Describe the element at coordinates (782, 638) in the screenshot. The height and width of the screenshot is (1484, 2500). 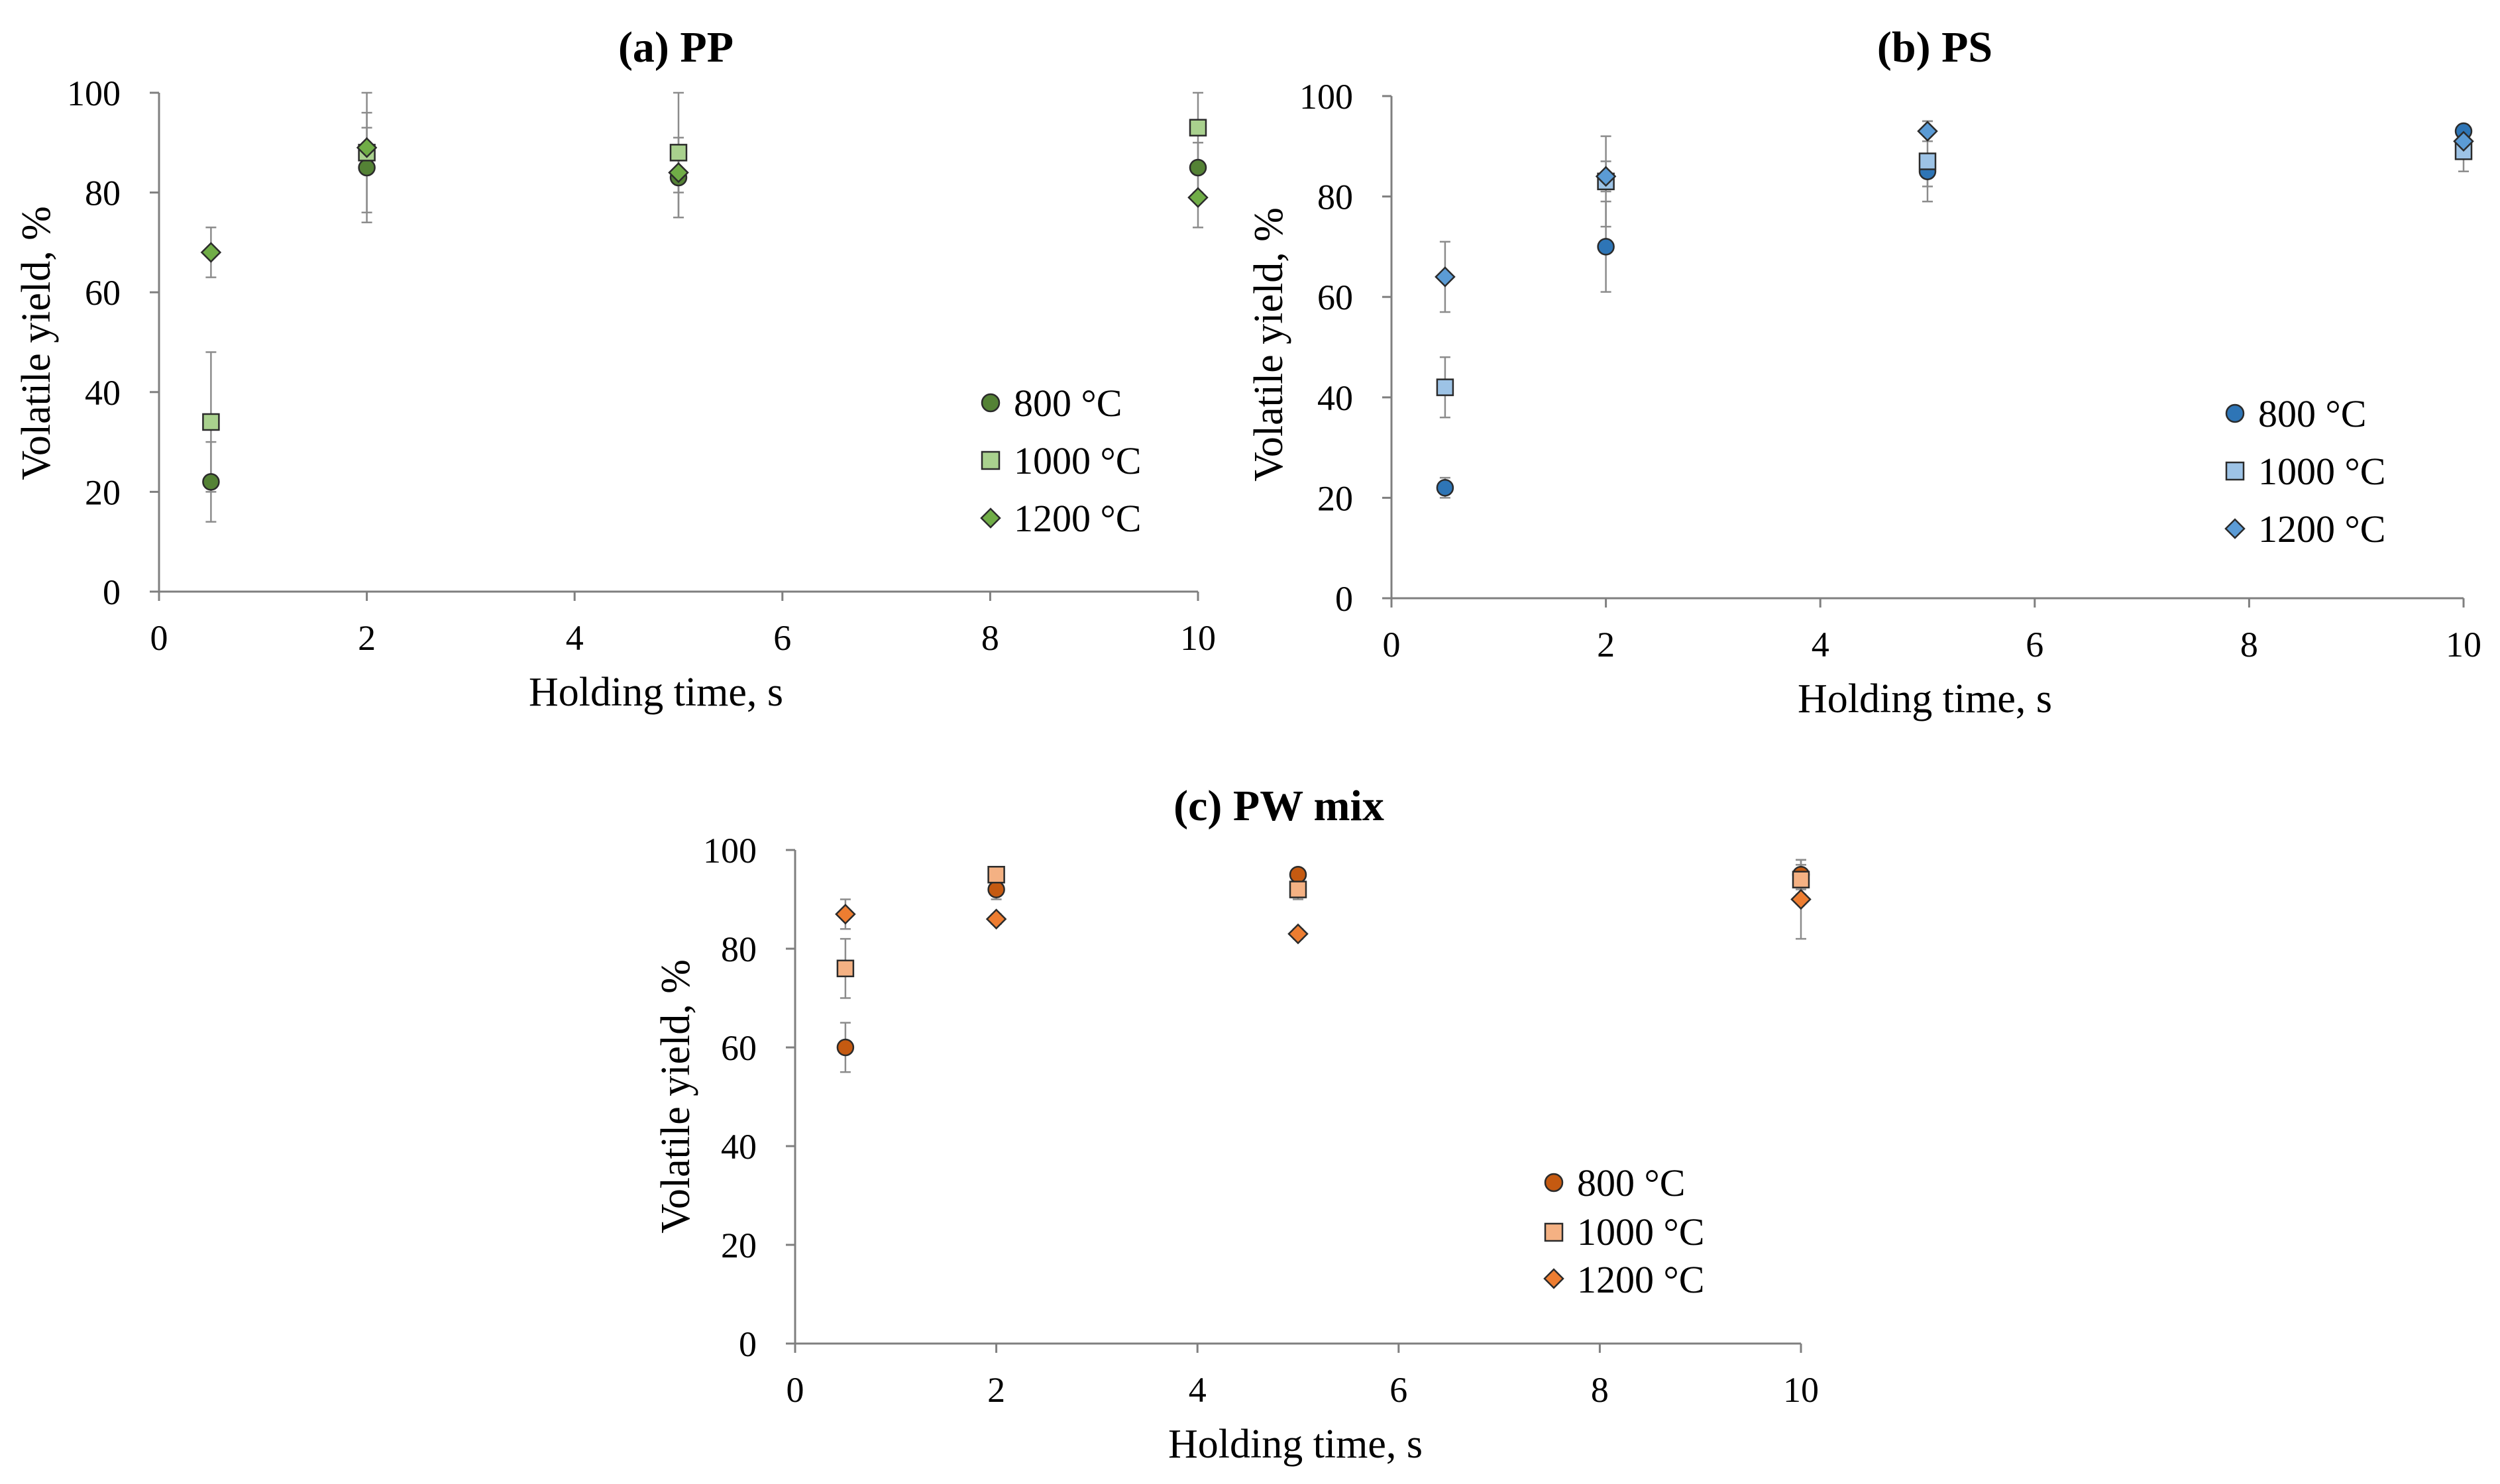
I see `panel-pp-x-tick-label-6: 6` at that location.